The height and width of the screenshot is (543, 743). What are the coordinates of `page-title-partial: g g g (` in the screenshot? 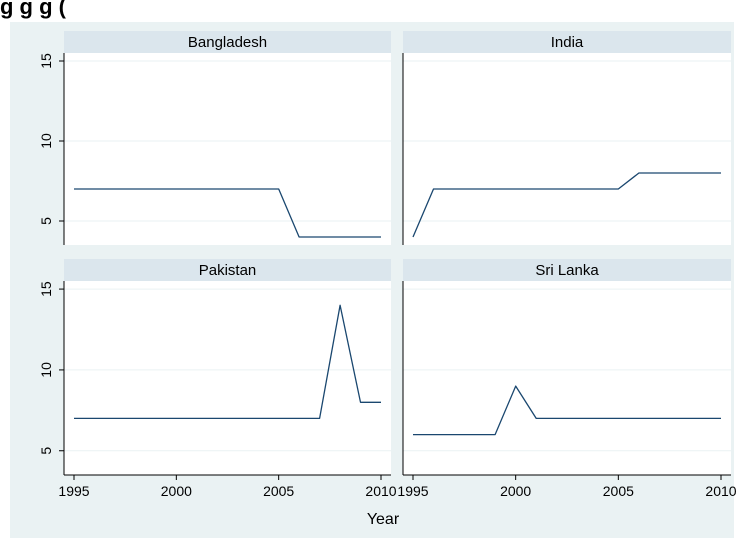 It's located at (33, 9).